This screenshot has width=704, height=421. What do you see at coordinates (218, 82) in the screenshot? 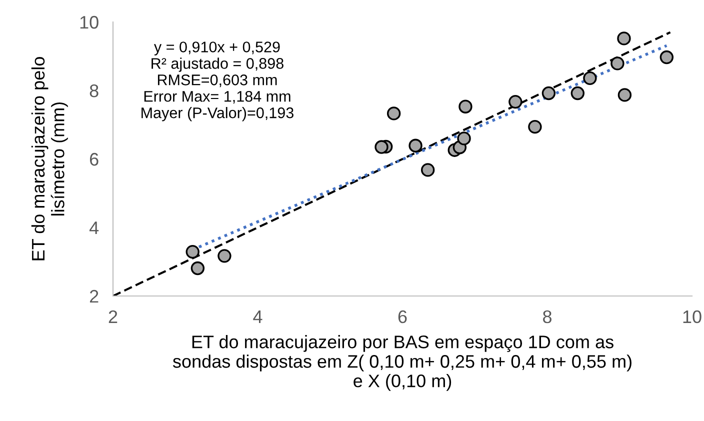
I see `annotation: y = 0,910x + 0,529 R² ajustado = 0,898 RMSE=0,603 mm Error Max= 1,184 mm Mayer (P-Valor)=0,193` at bounding box center [218, 82].